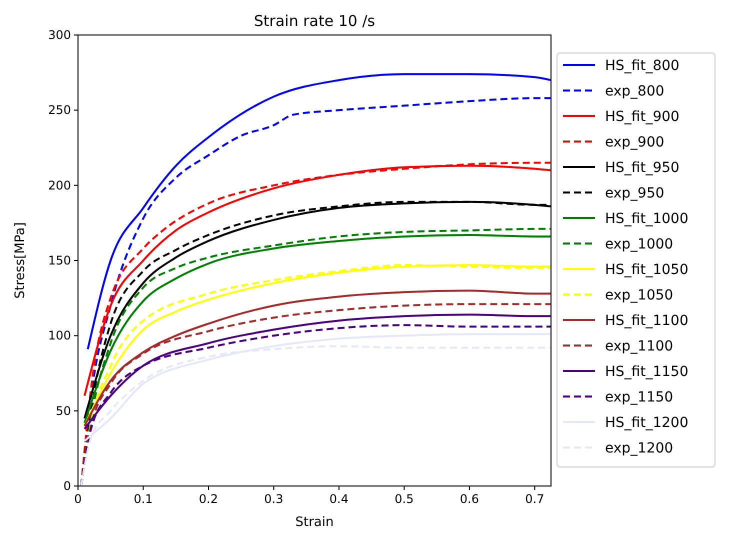  Describe the element at coordinates (339, 499) in the screenshot. I see `x-tick-label: 0.4` at that location.